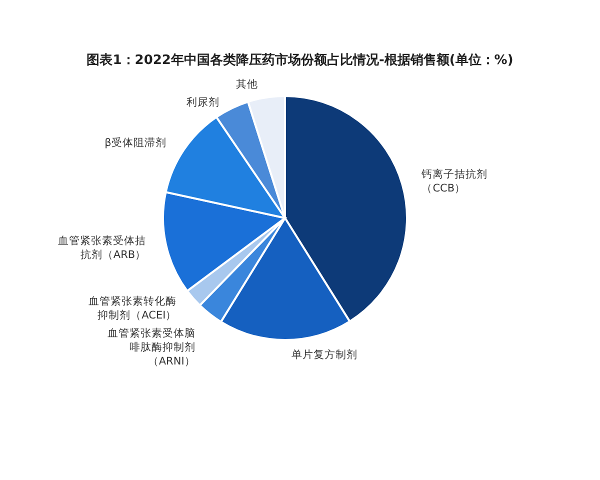 This screenshot has width=600, height=480. Describe the element at coordinates (203, 102) in the screenshot. I see `slice-label: 利尿剂` at that location.